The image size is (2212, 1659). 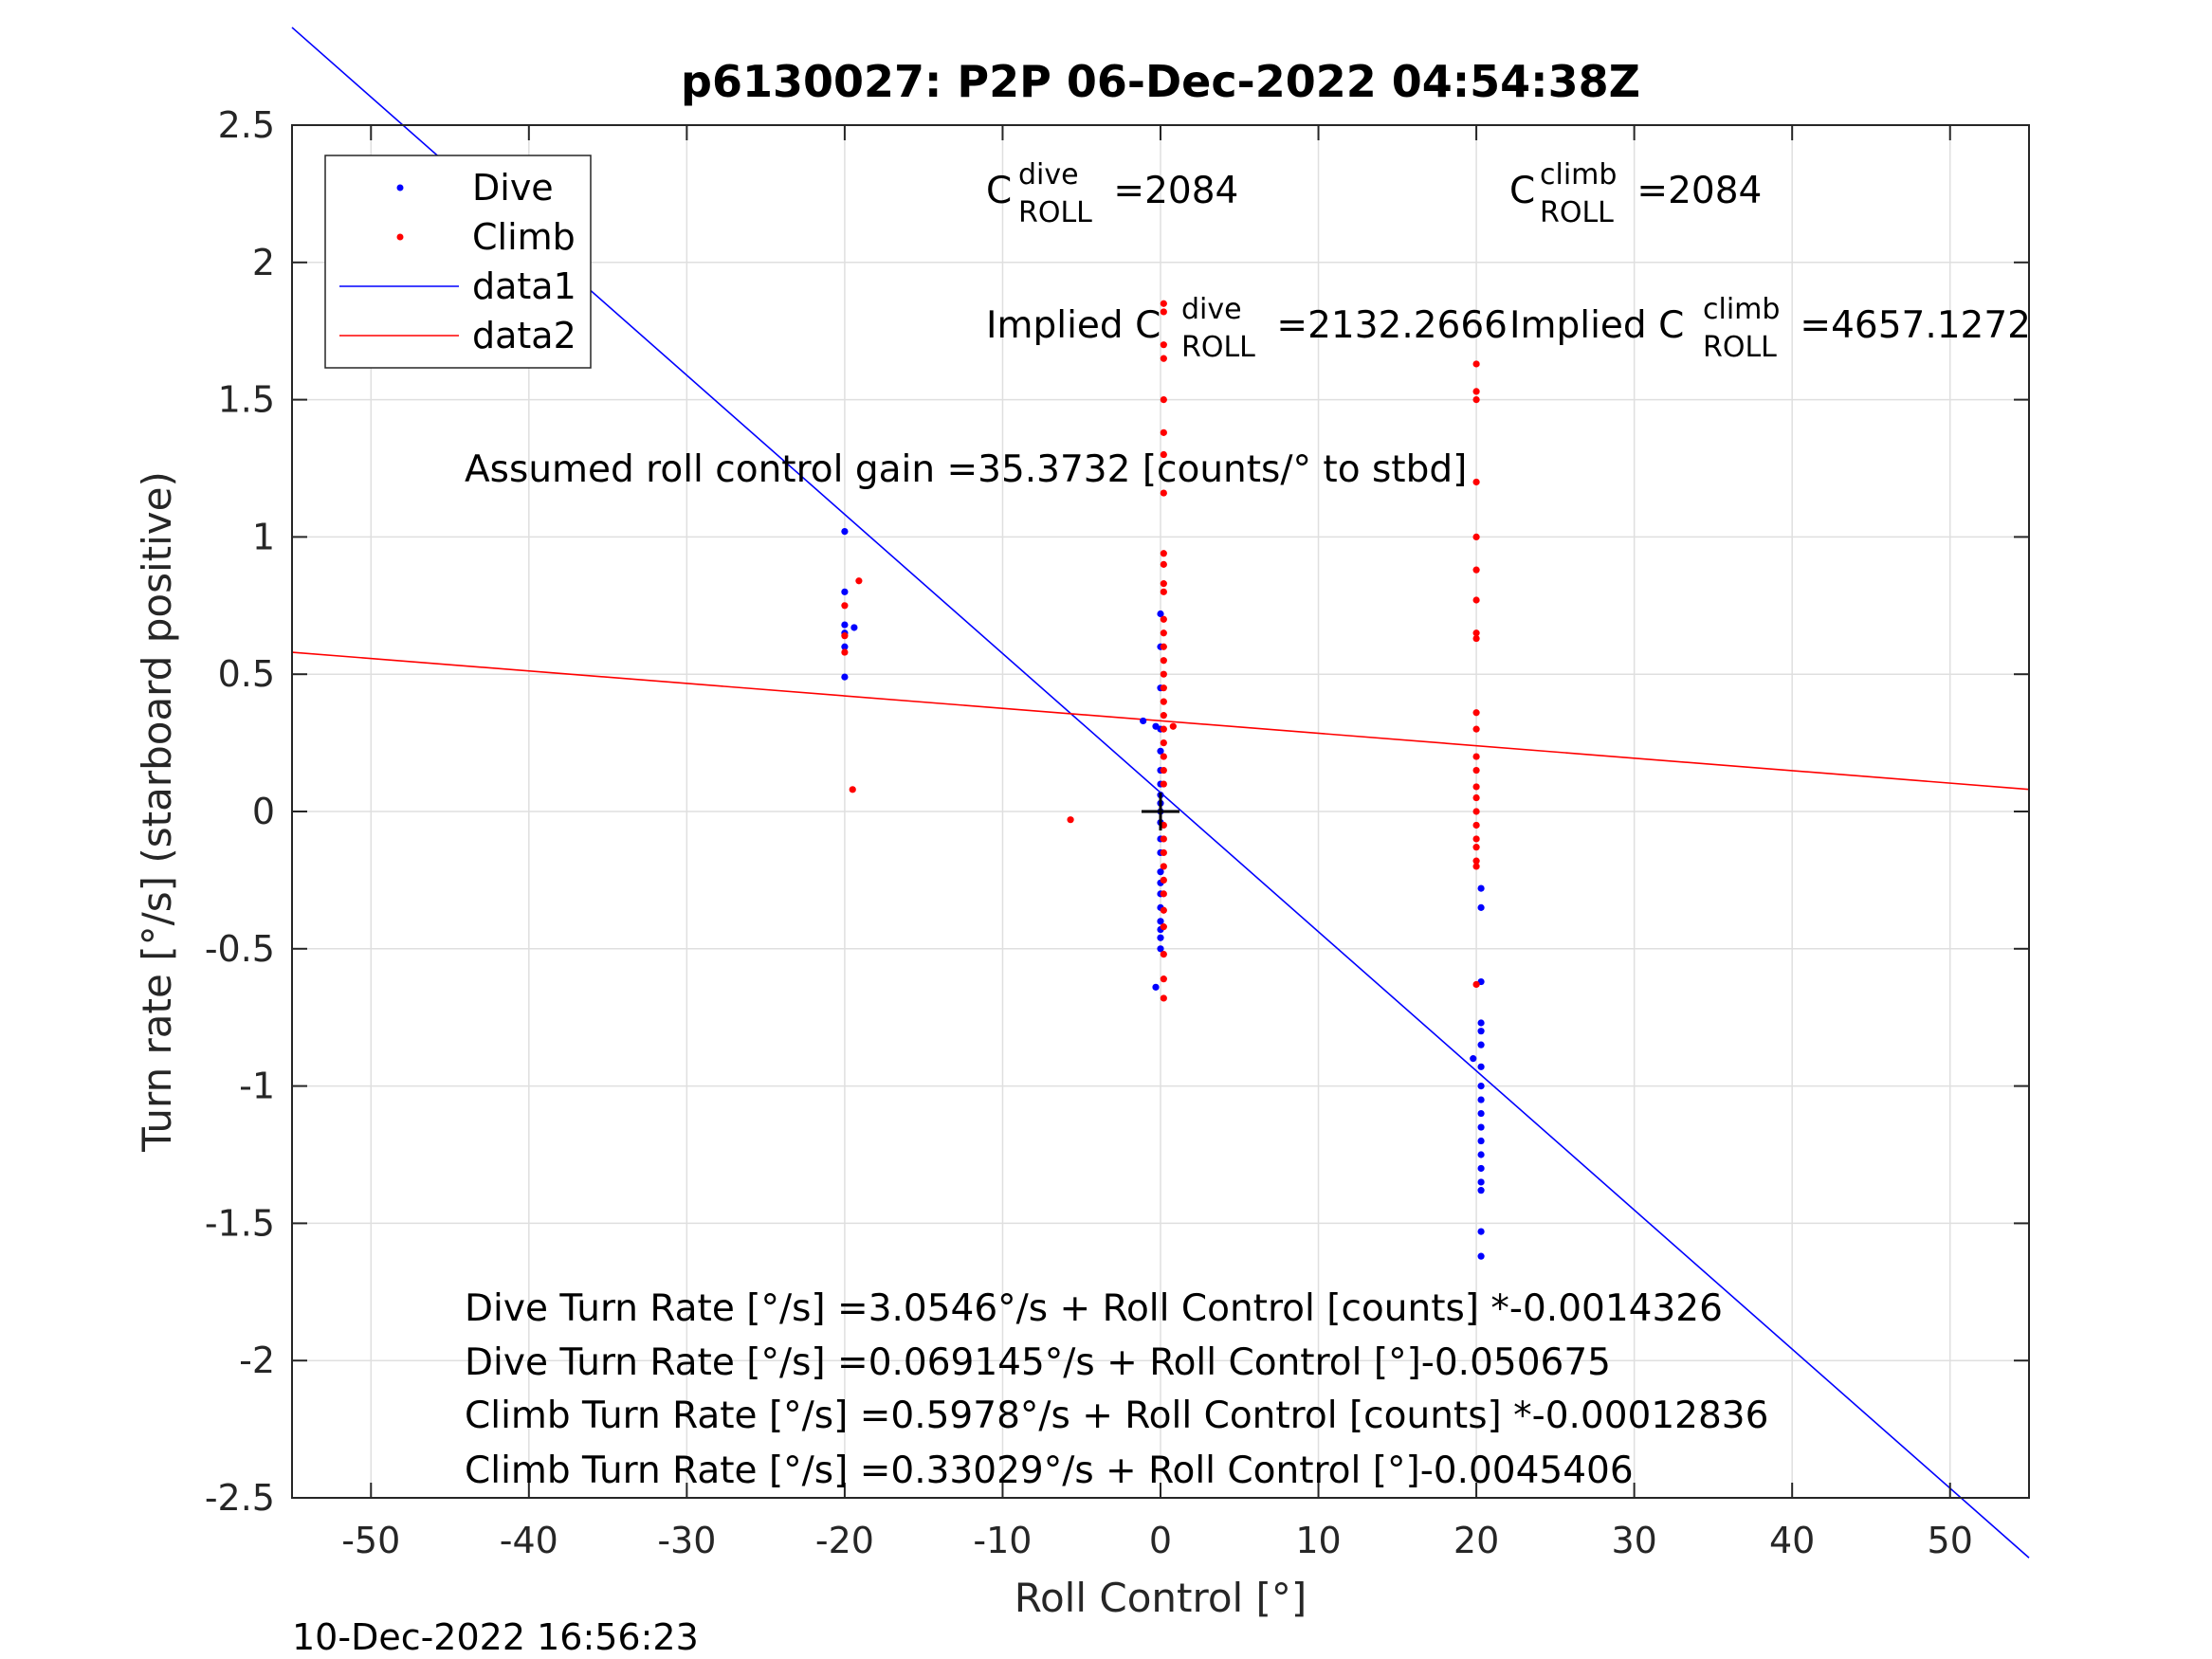 What do you see at coordinates (1002, 1540) in the screenshot?
I see `x-tick-label: -10` at bounding box center [1002, 1540].